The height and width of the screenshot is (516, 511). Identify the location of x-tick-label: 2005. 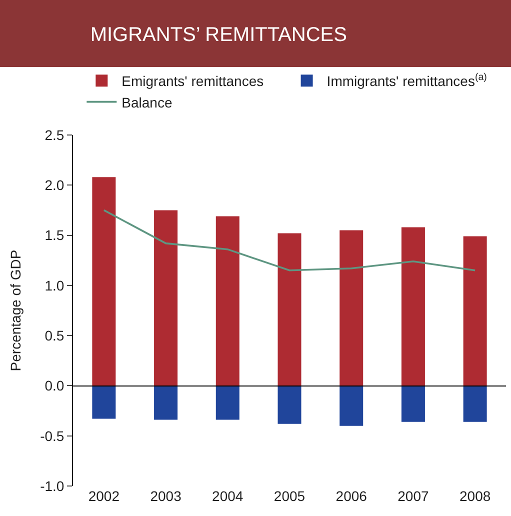
(290, 496).